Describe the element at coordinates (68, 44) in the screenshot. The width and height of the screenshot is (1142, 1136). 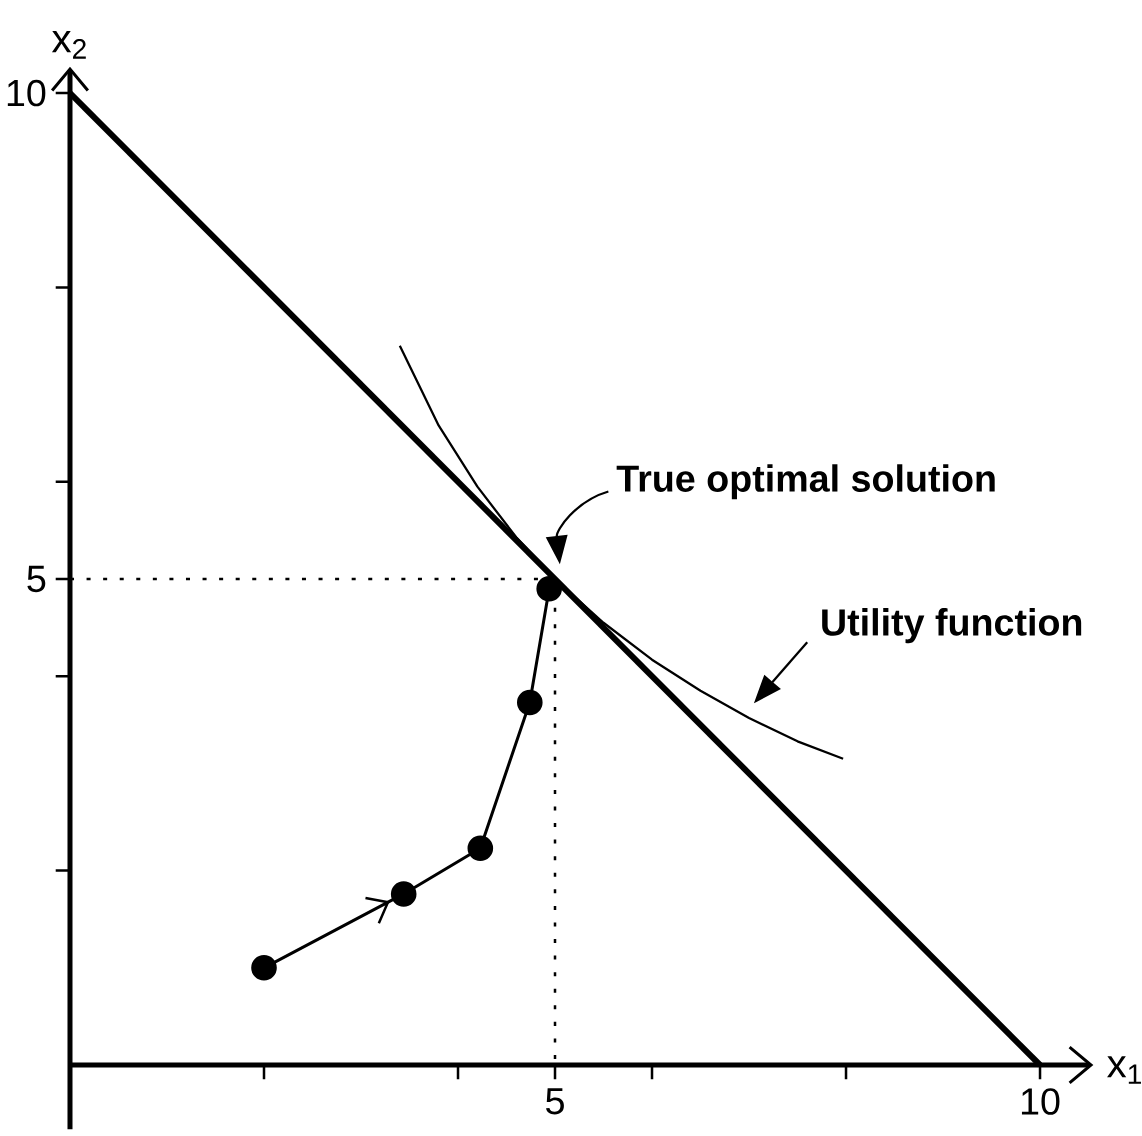
I see `y-axis-title: x$_{2}$` at that location.